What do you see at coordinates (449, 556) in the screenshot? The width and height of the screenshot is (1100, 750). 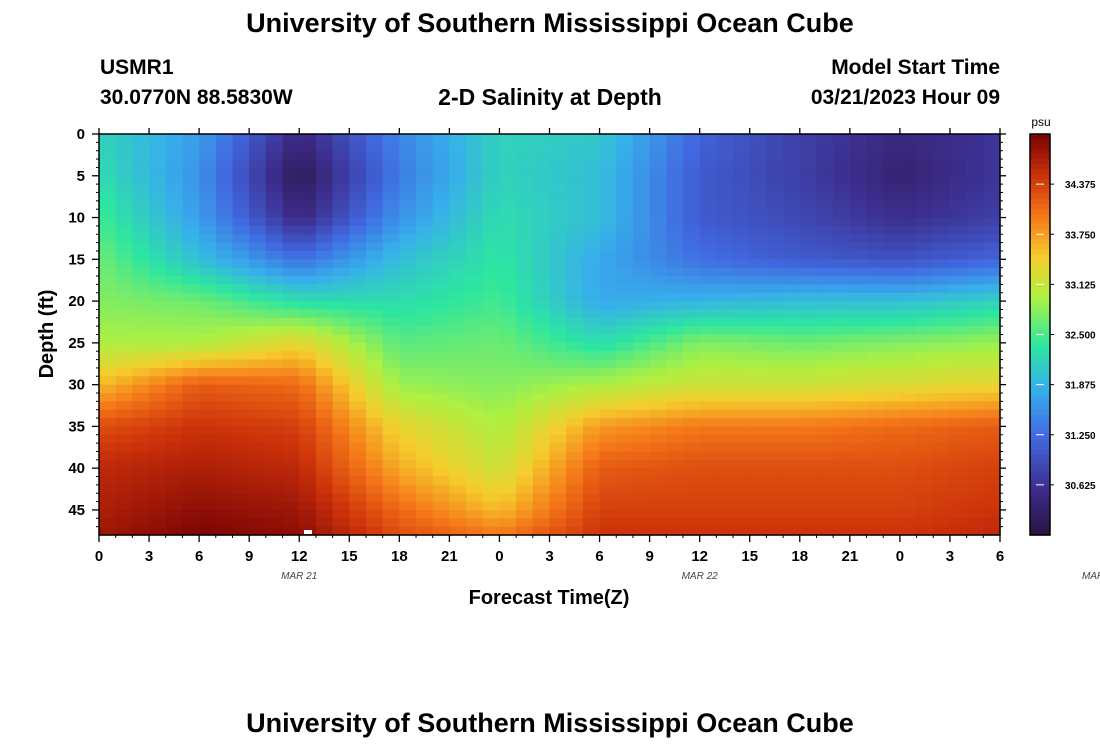 I see `x-tick-label: 21` at bounding box center [449, 556].